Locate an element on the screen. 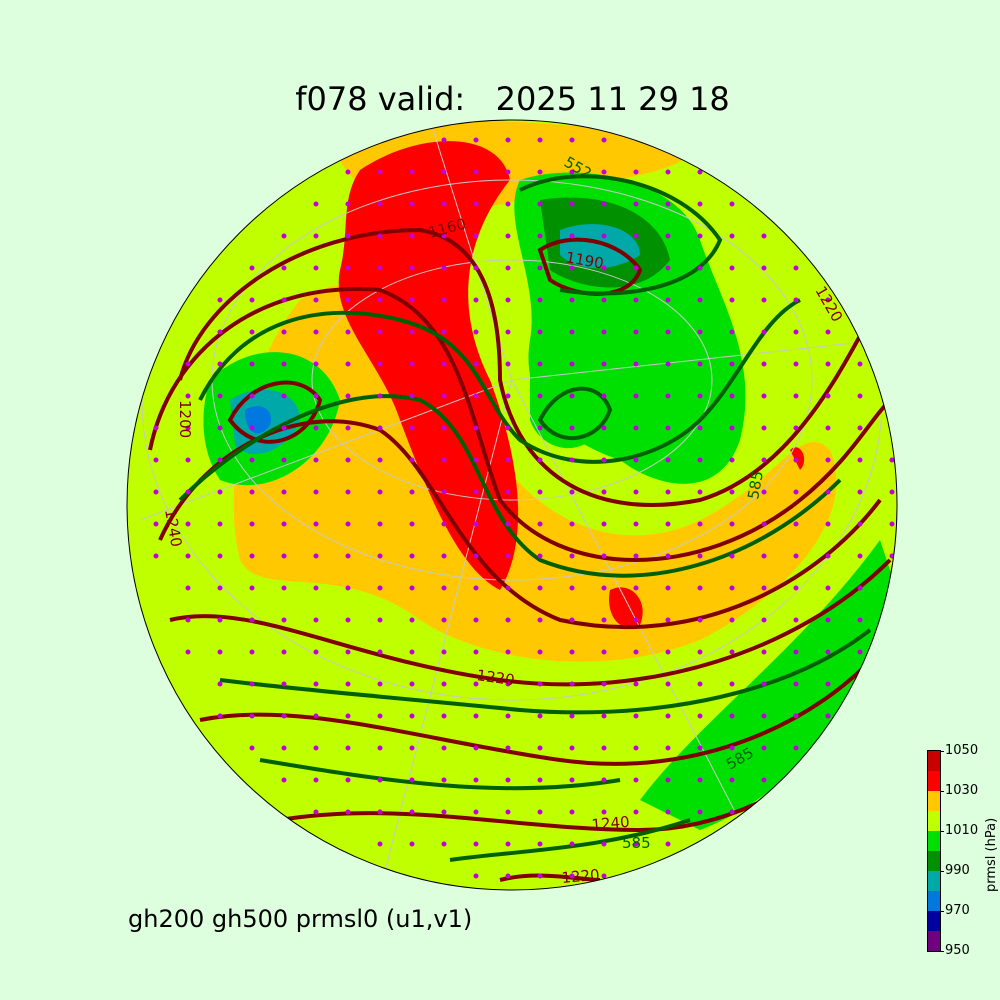 This screenshot has height=1000, width=1000. colorbar-tick-label: 970 is located at coordinates (957, 910).